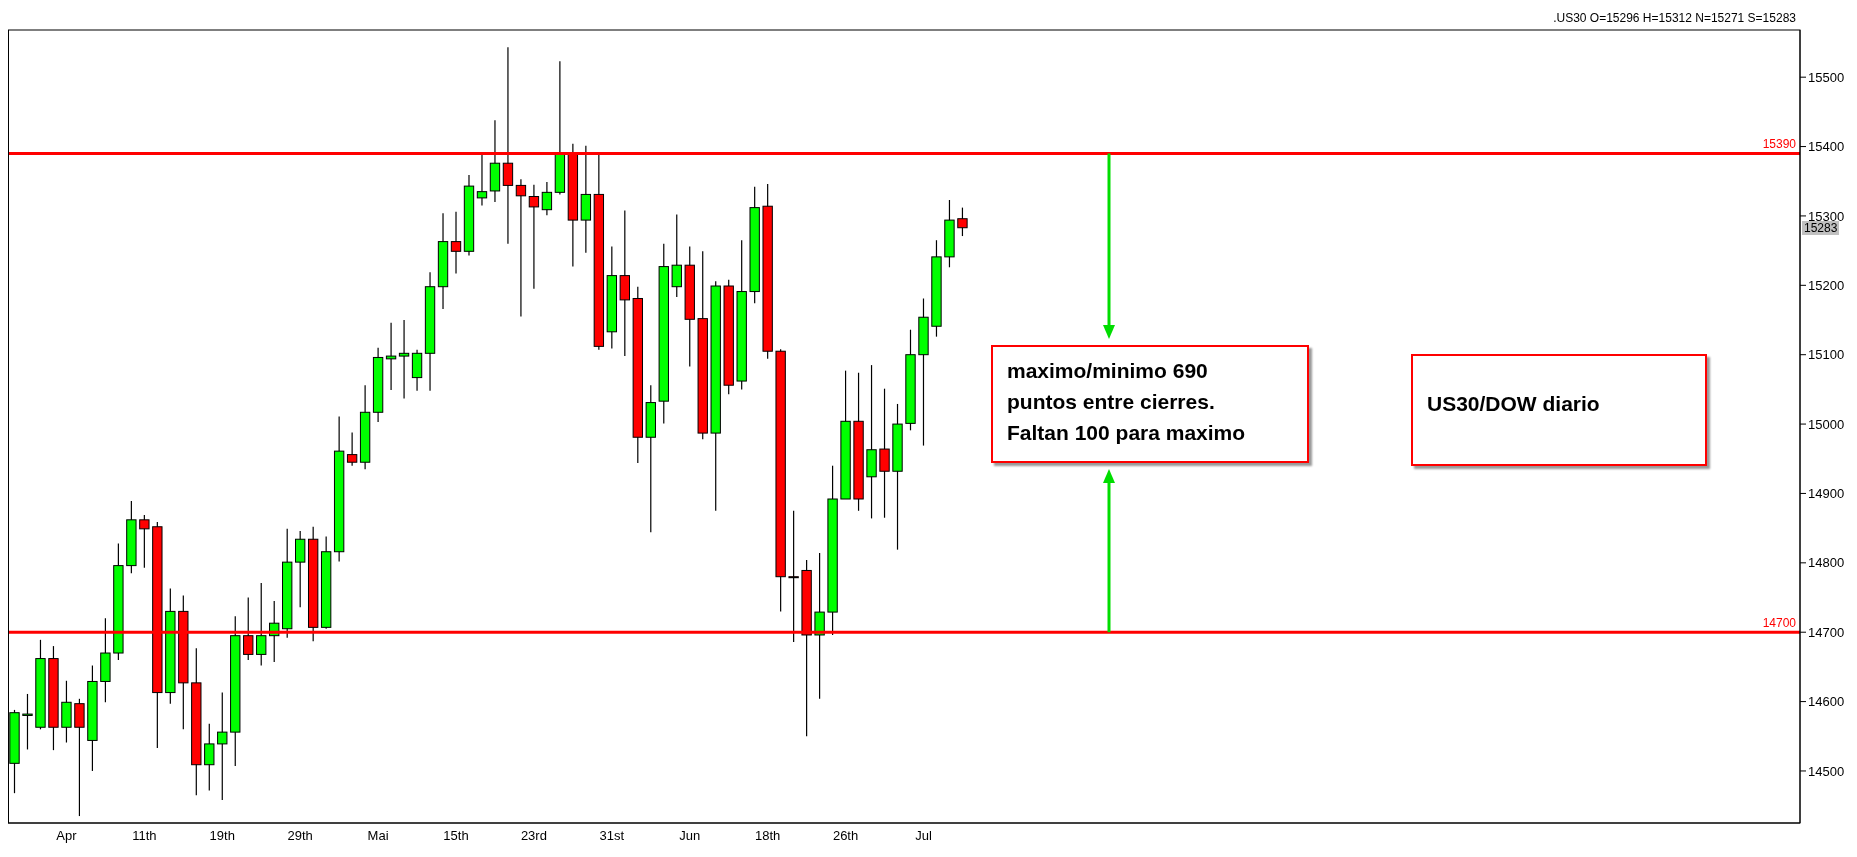 Image resolution: width=1857 pixels, height=857 pixels. What do you see at coordinates (1826, 771) in the screenshot?
I see `y-tick-label: 14500` at bounding box center [1826, 771].